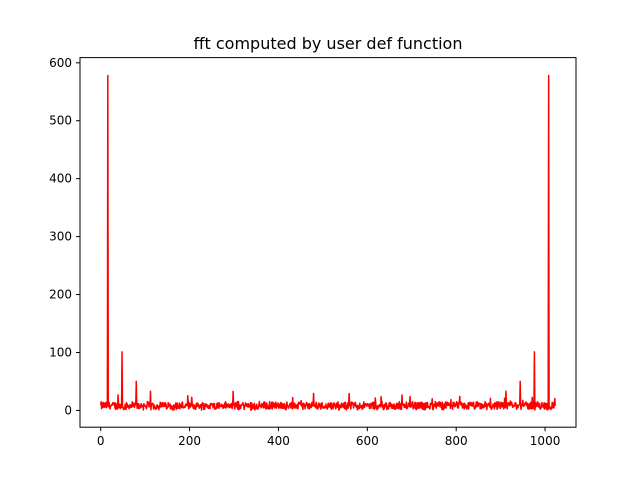 Image resolution: width=640 pixels, height=480 pixels. I want to click on y-tick-label: 100, so click(60, 352).